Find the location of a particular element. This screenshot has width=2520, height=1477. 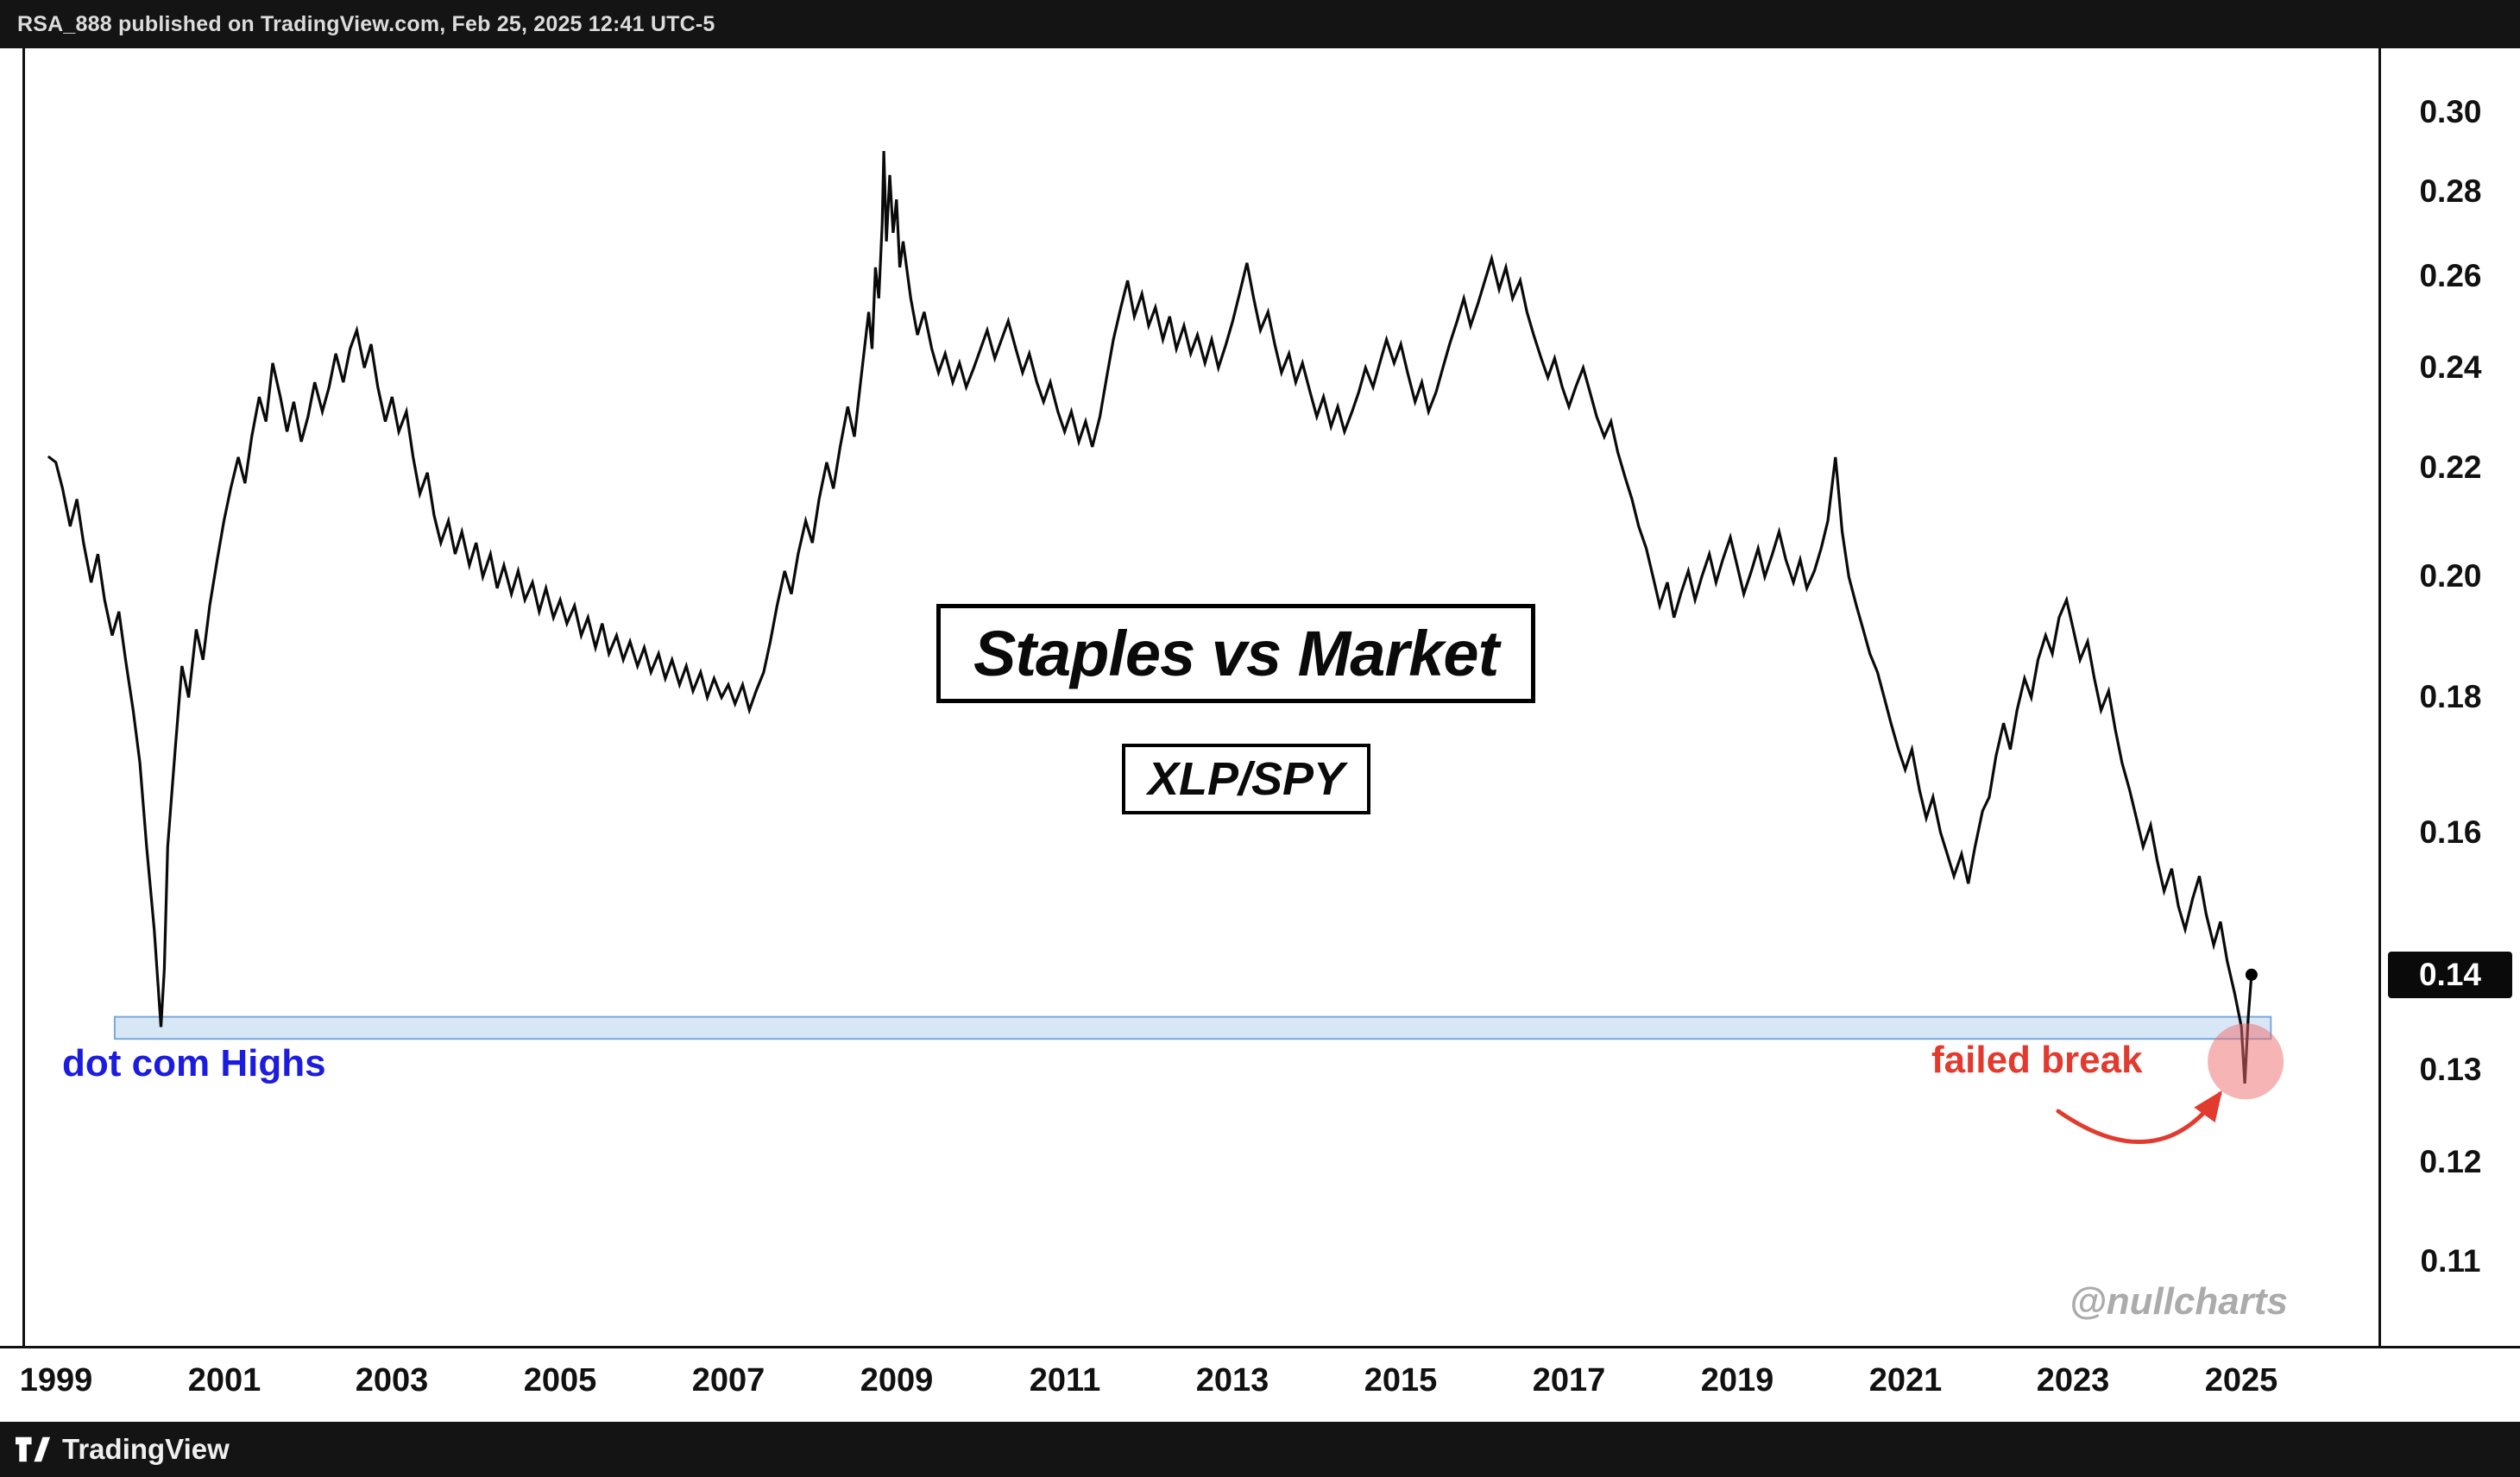

y-axis-label: 0.22 is located at coordinates (2451, 467).